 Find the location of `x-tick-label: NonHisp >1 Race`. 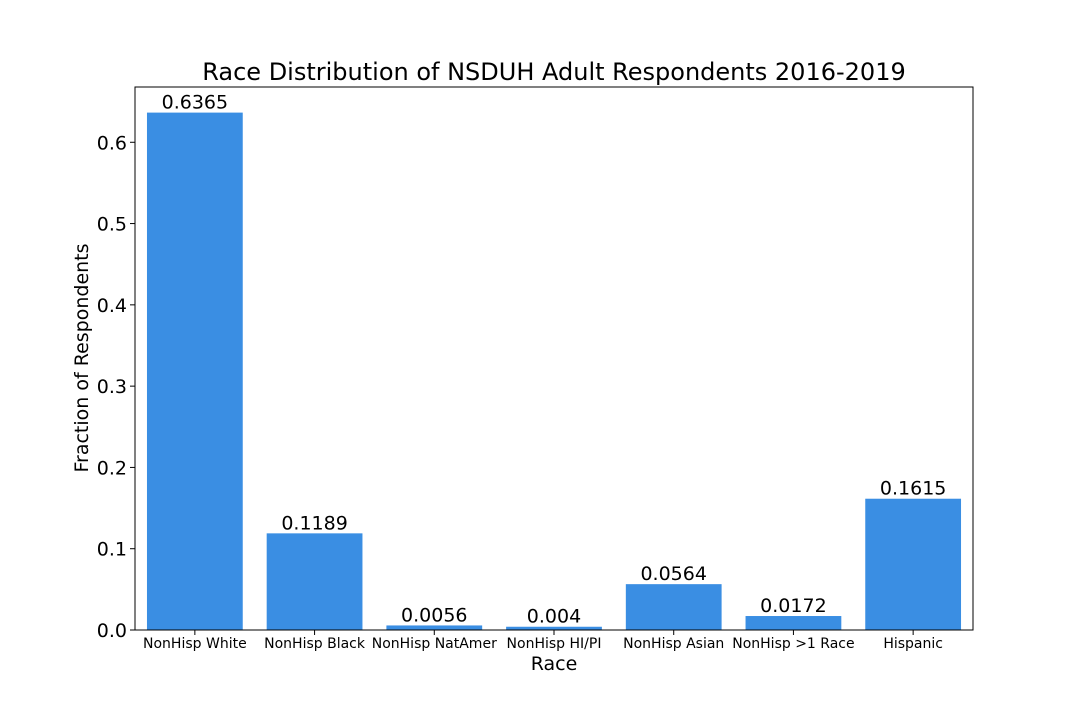

x-tick-label: NonHisp >1 Race is located at coordinates (793, 644).